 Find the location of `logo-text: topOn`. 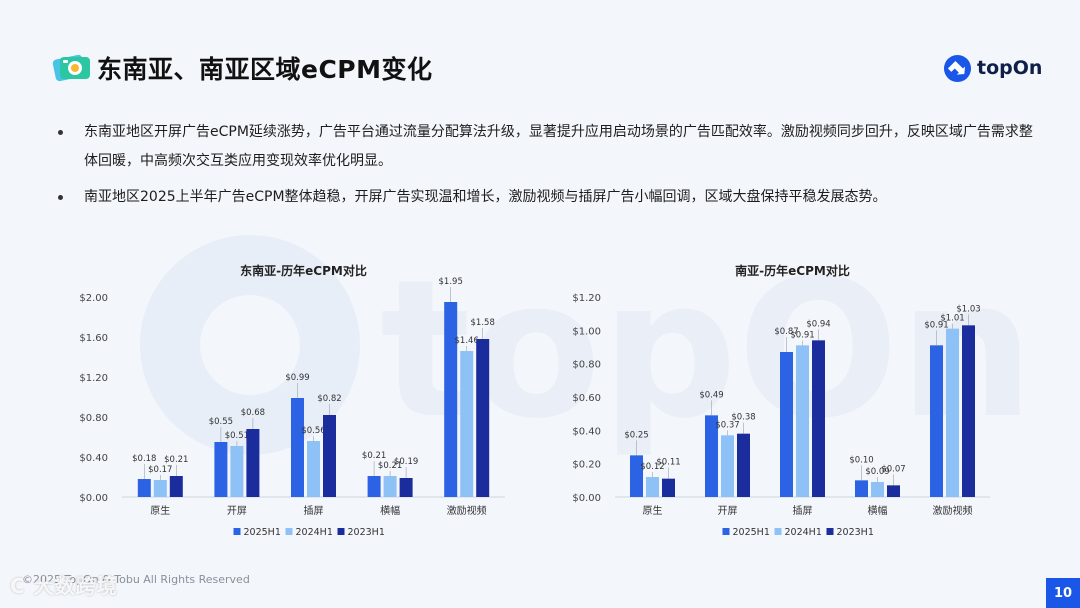

logo-text: topOn is located at coordinates (1010, 68).